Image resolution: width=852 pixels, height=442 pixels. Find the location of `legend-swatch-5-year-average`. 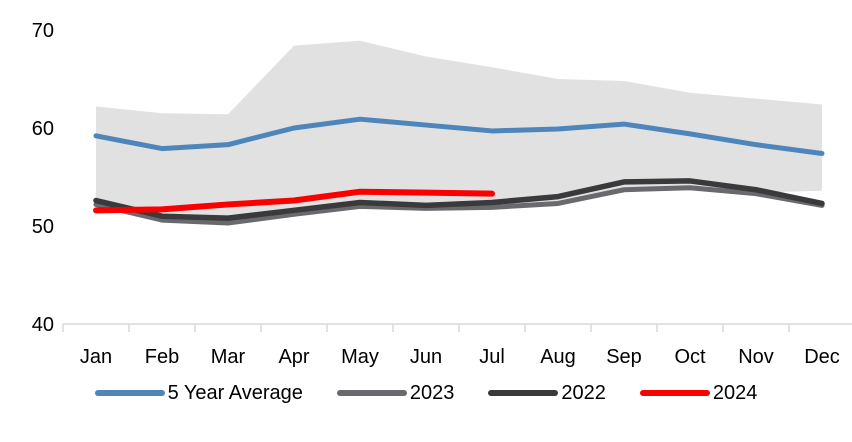

legend-swatch-5-year-average is located at coordinates (129, 393).